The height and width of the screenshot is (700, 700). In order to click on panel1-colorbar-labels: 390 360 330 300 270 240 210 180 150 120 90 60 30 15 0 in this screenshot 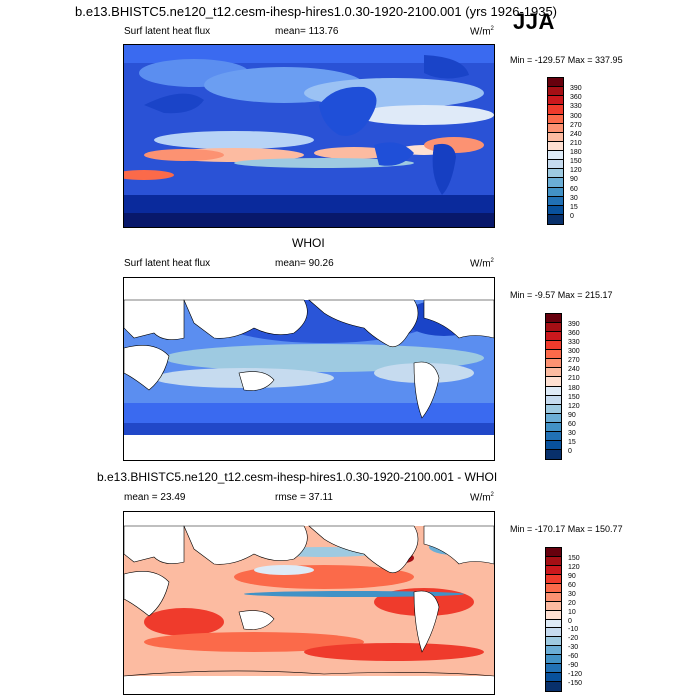, I will do `click(585, 154)`.